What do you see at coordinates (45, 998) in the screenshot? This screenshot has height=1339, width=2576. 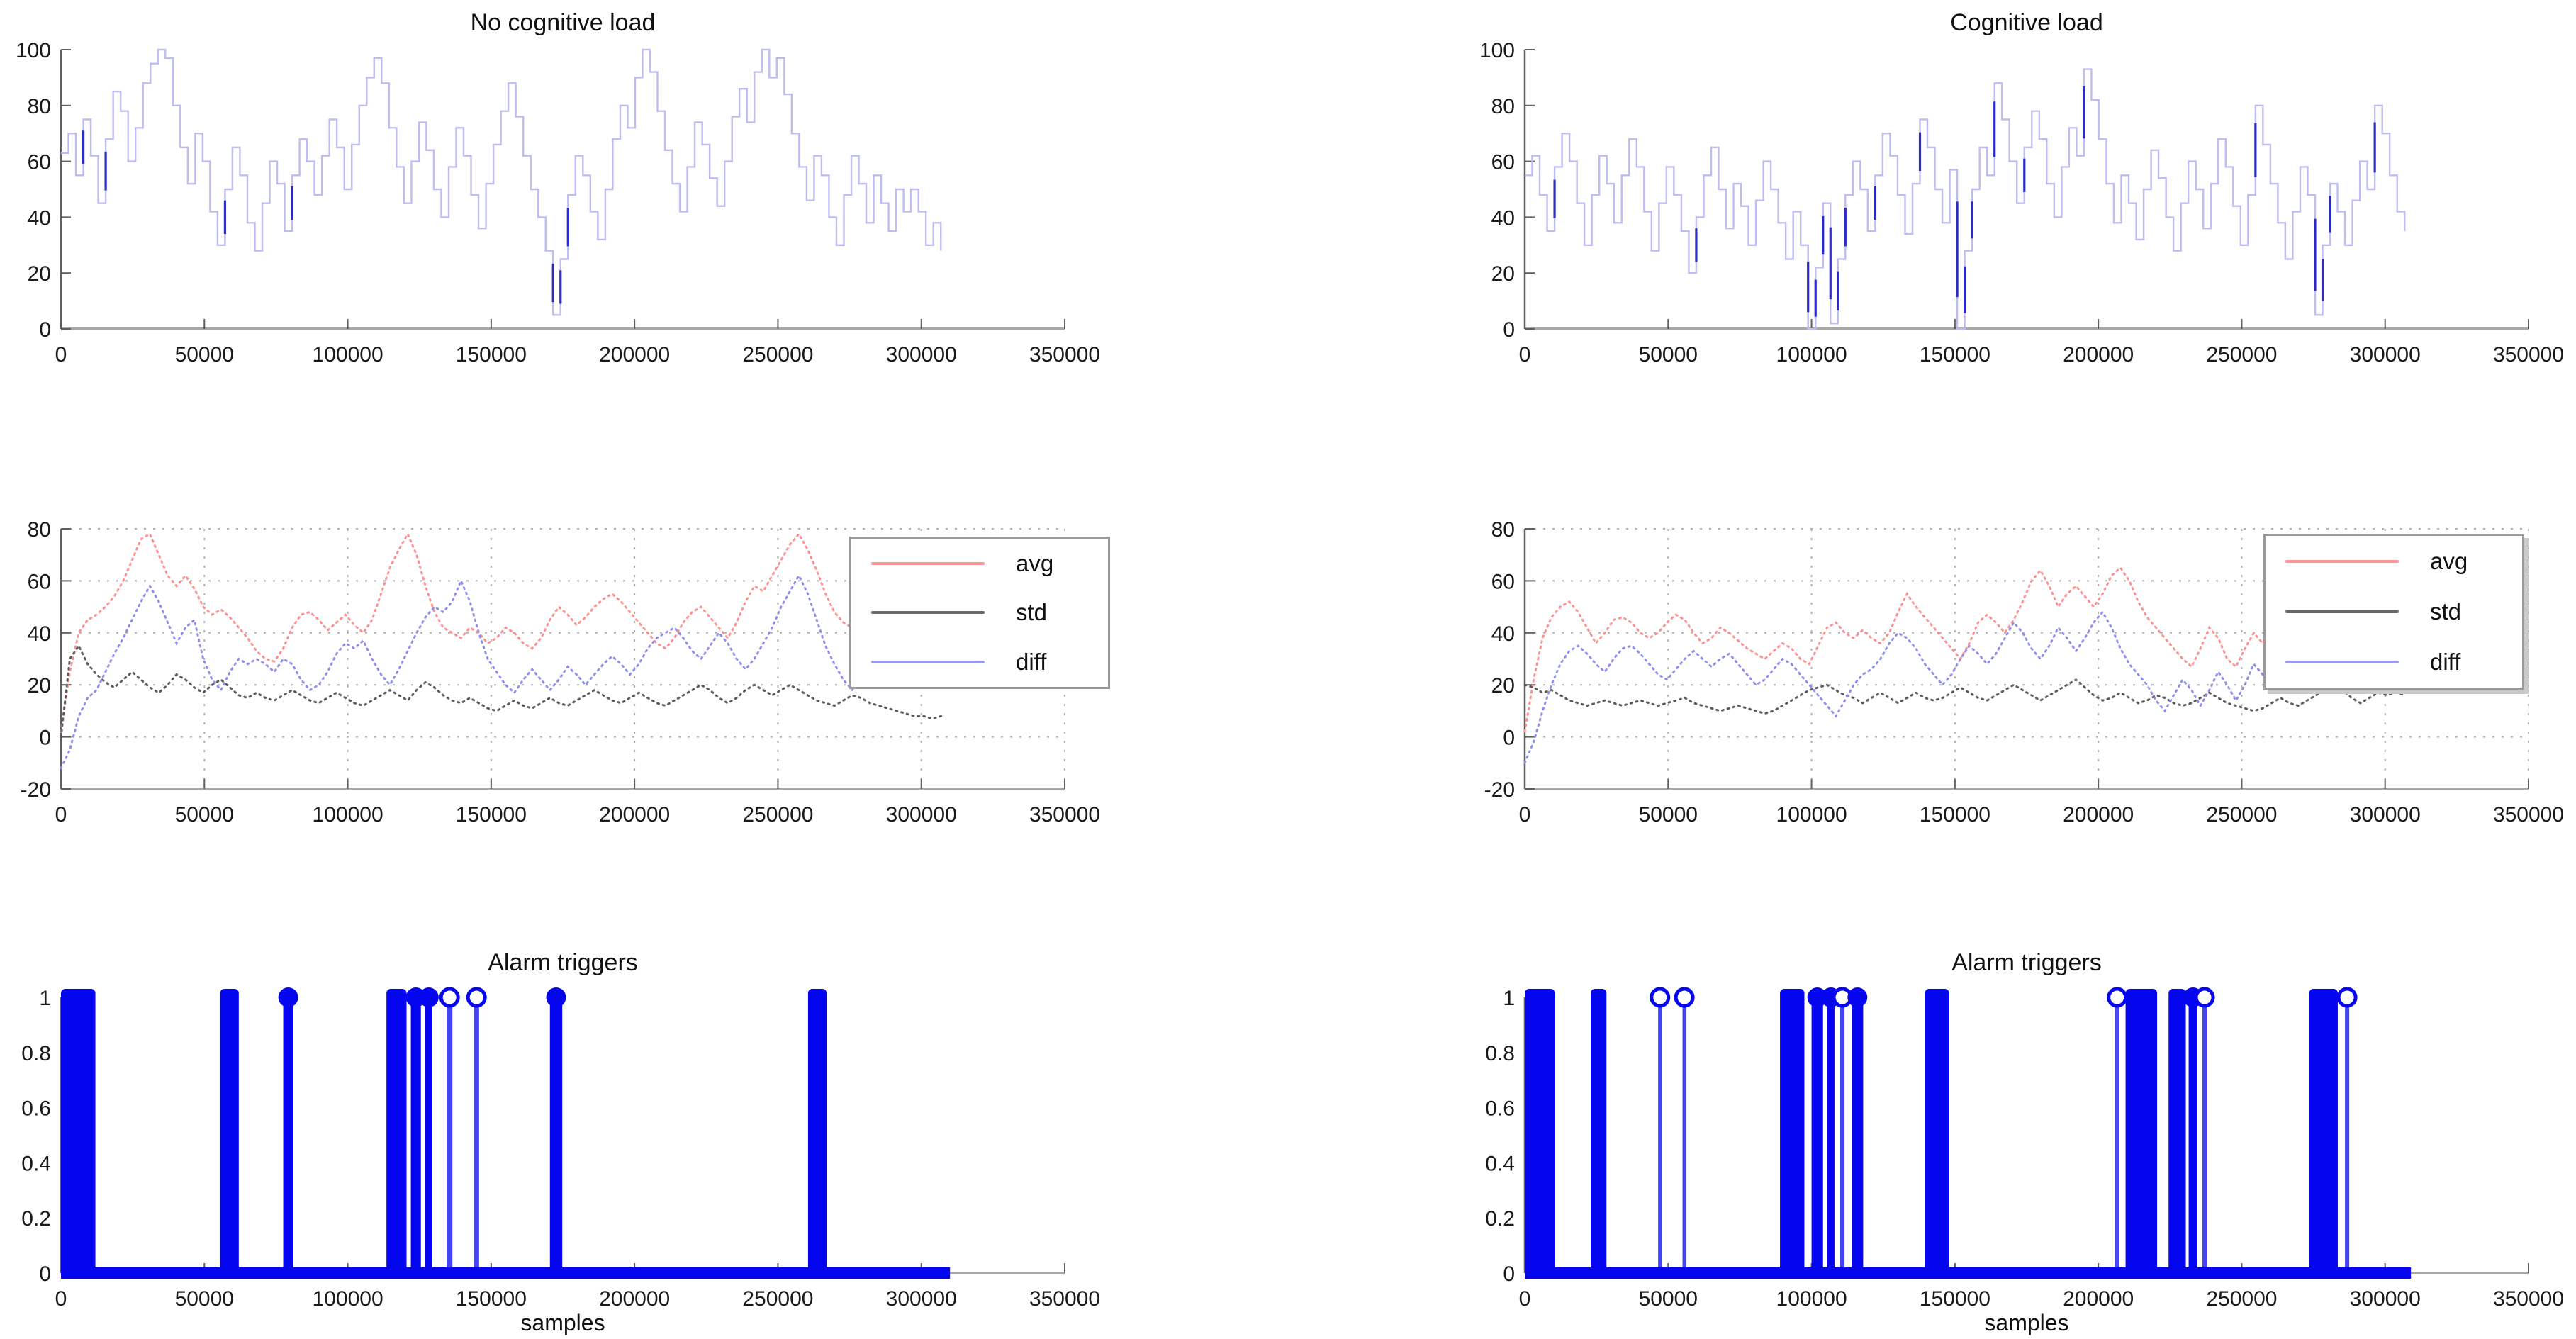 I see `y-tick-label: 1` at bounding box center [45, 998].